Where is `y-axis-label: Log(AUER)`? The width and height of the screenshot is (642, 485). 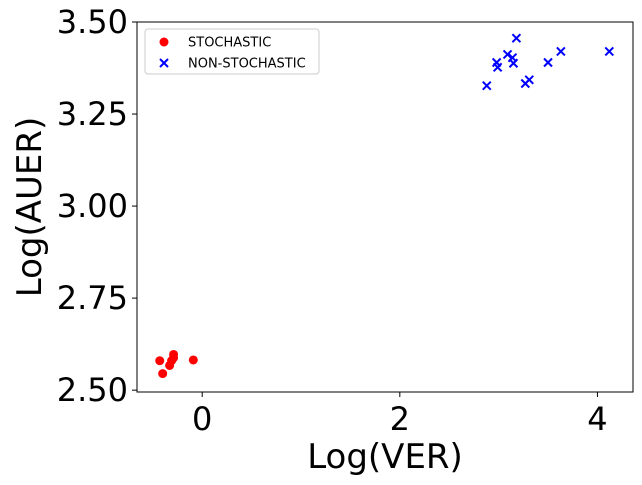
y-axis-label: Log(AUER) is located at coordinates (30, 207).